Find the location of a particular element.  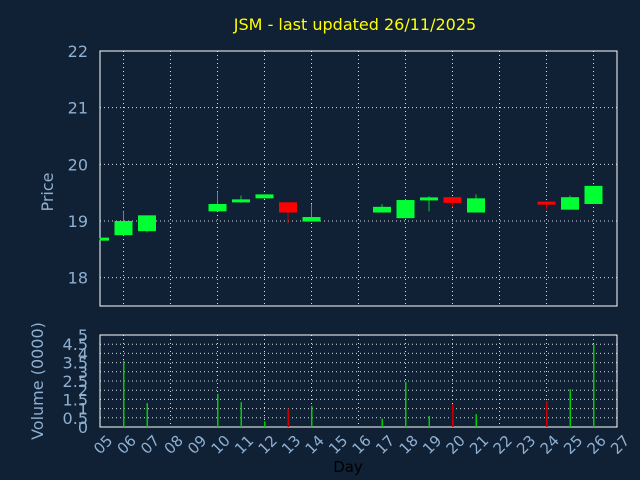

volume-axis-label: Volume (0000) is located at coordinates (37, 381).